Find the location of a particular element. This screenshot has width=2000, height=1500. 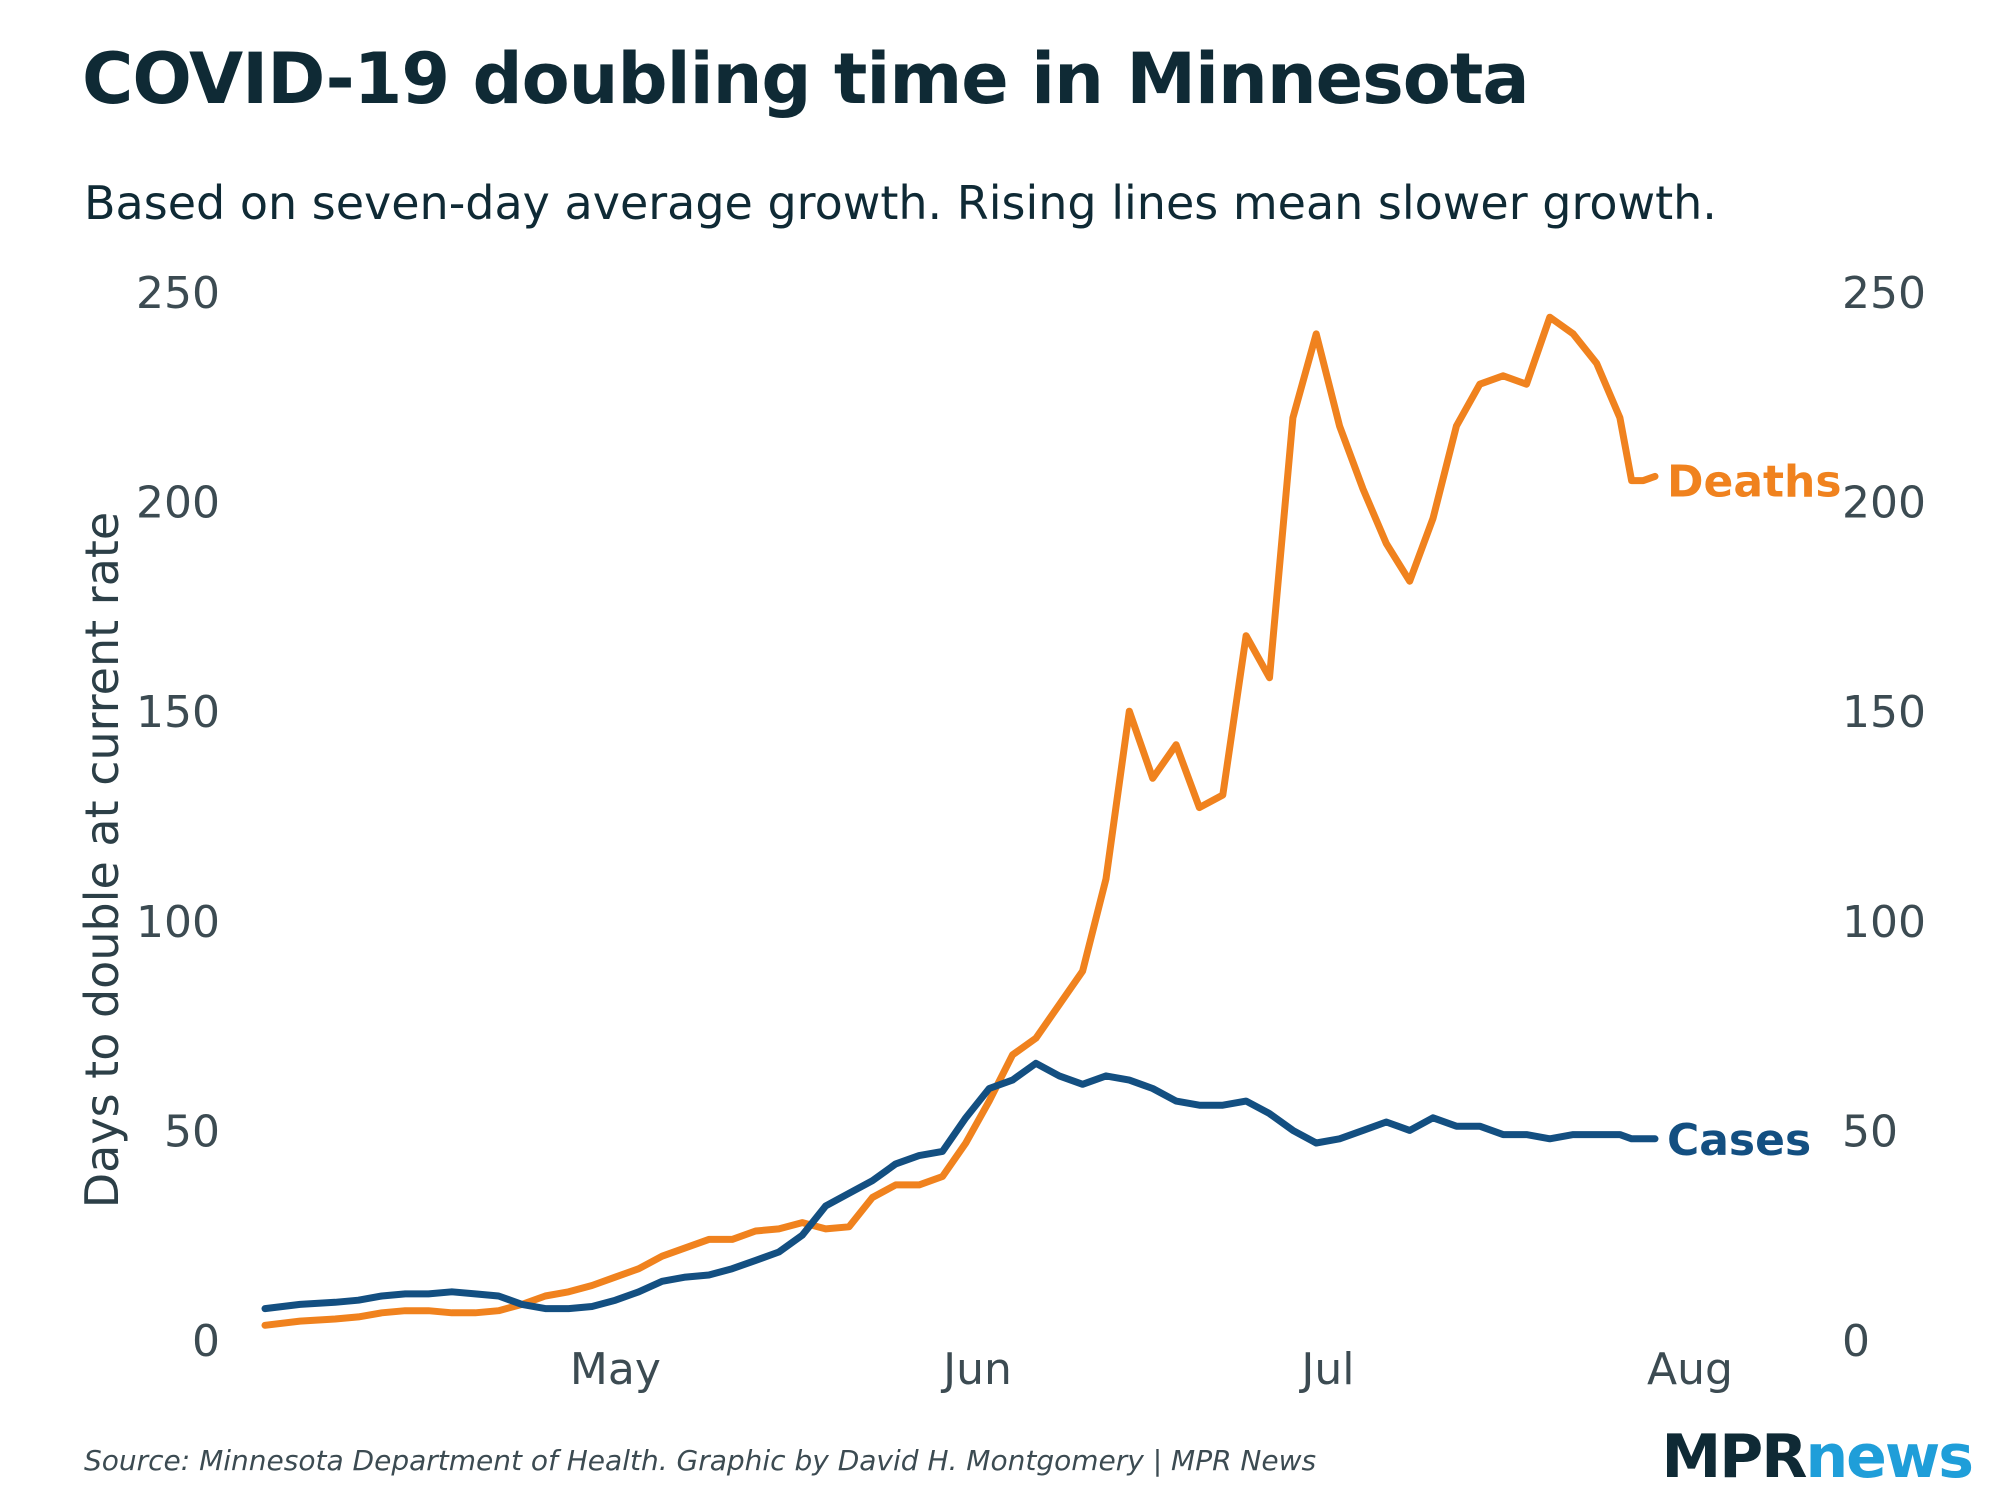

mpr-news-logo: MPRnews is located at coordinates (1817, 1457).